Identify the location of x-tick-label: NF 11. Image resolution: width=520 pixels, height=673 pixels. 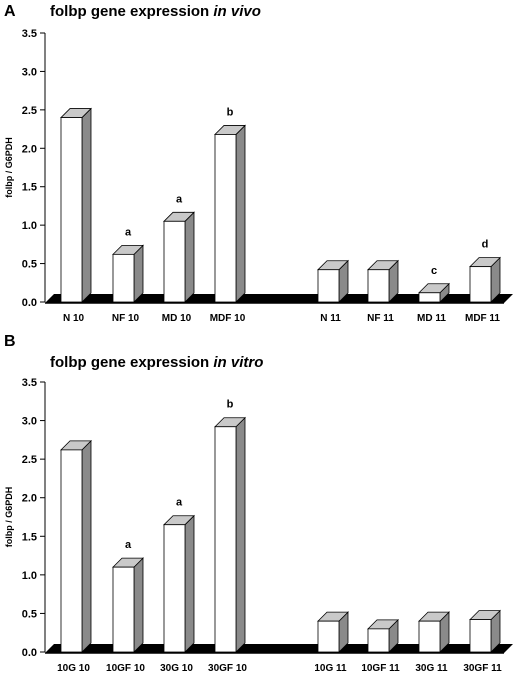
(380, 318).